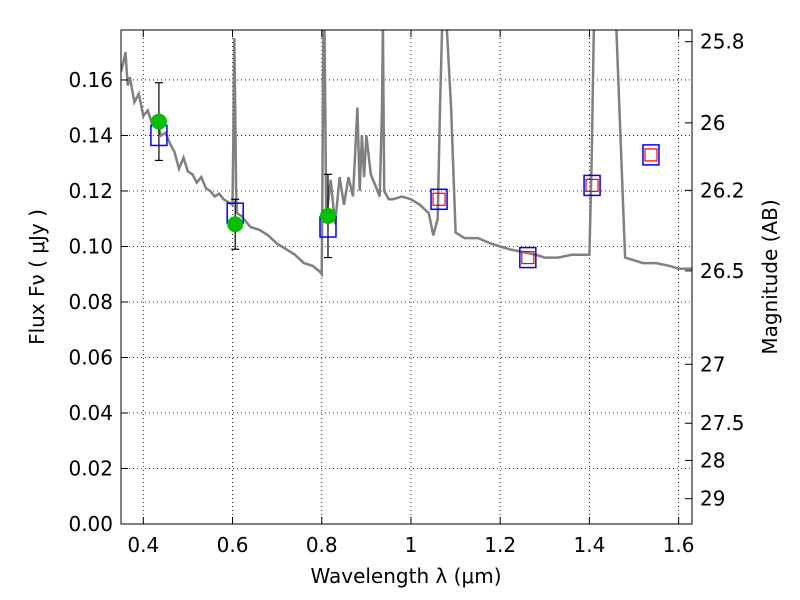  Describe the element at coordinates (589, 545) in the screenshot. I see `x-tick-label: 1.4` at that location.